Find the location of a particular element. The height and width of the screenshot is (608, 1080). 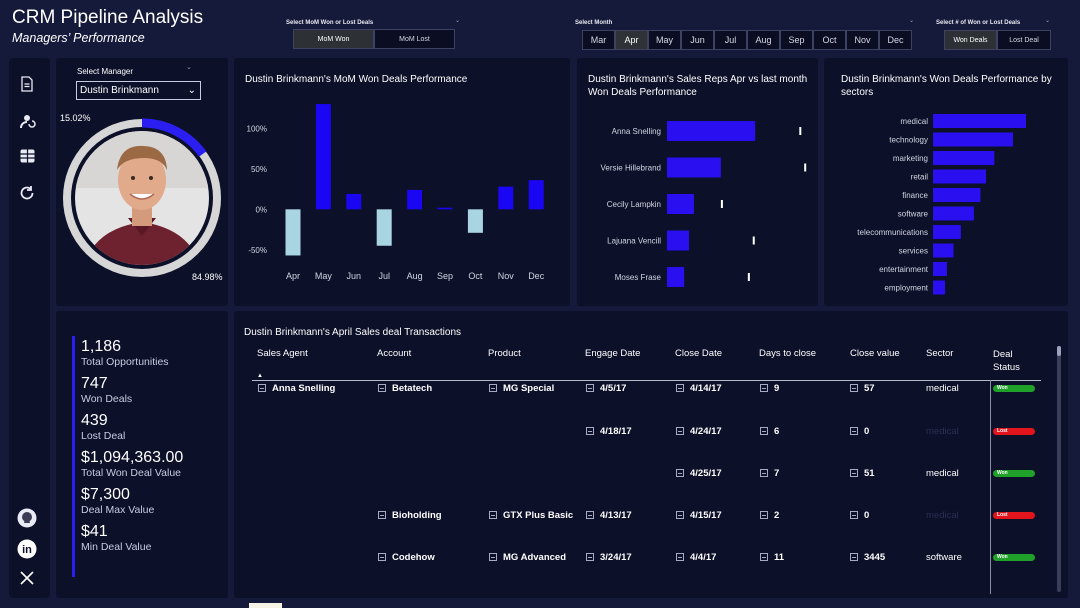

bar-oct is located at coordinates (475, 221).